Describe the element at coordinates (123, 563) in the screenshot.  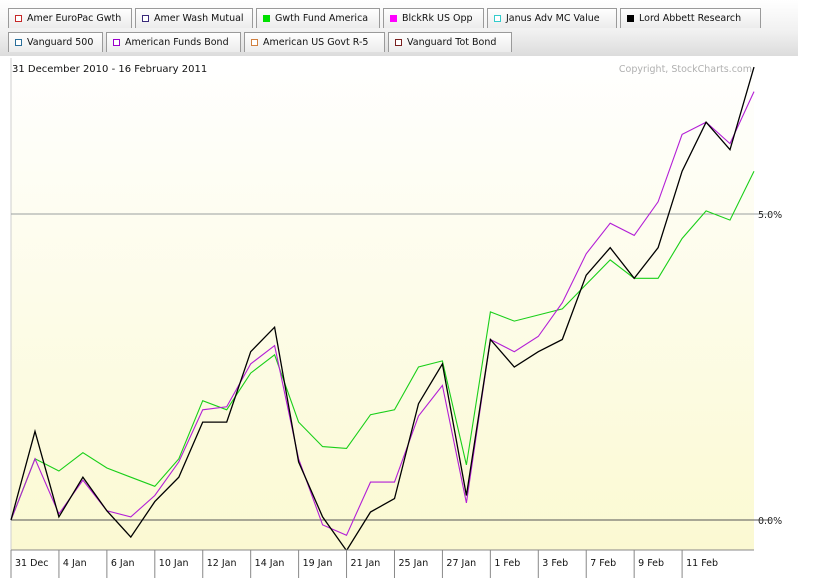
I see `x-tick-label: 6 Jan` at that location.